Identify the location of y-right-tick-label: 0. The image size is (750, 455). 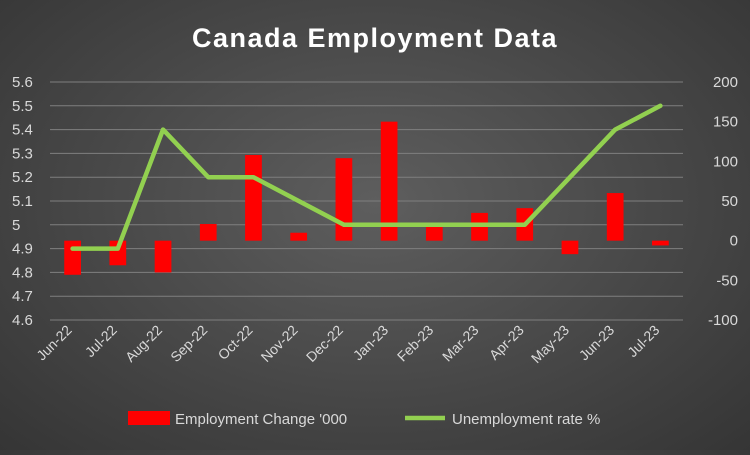
(734, 241).